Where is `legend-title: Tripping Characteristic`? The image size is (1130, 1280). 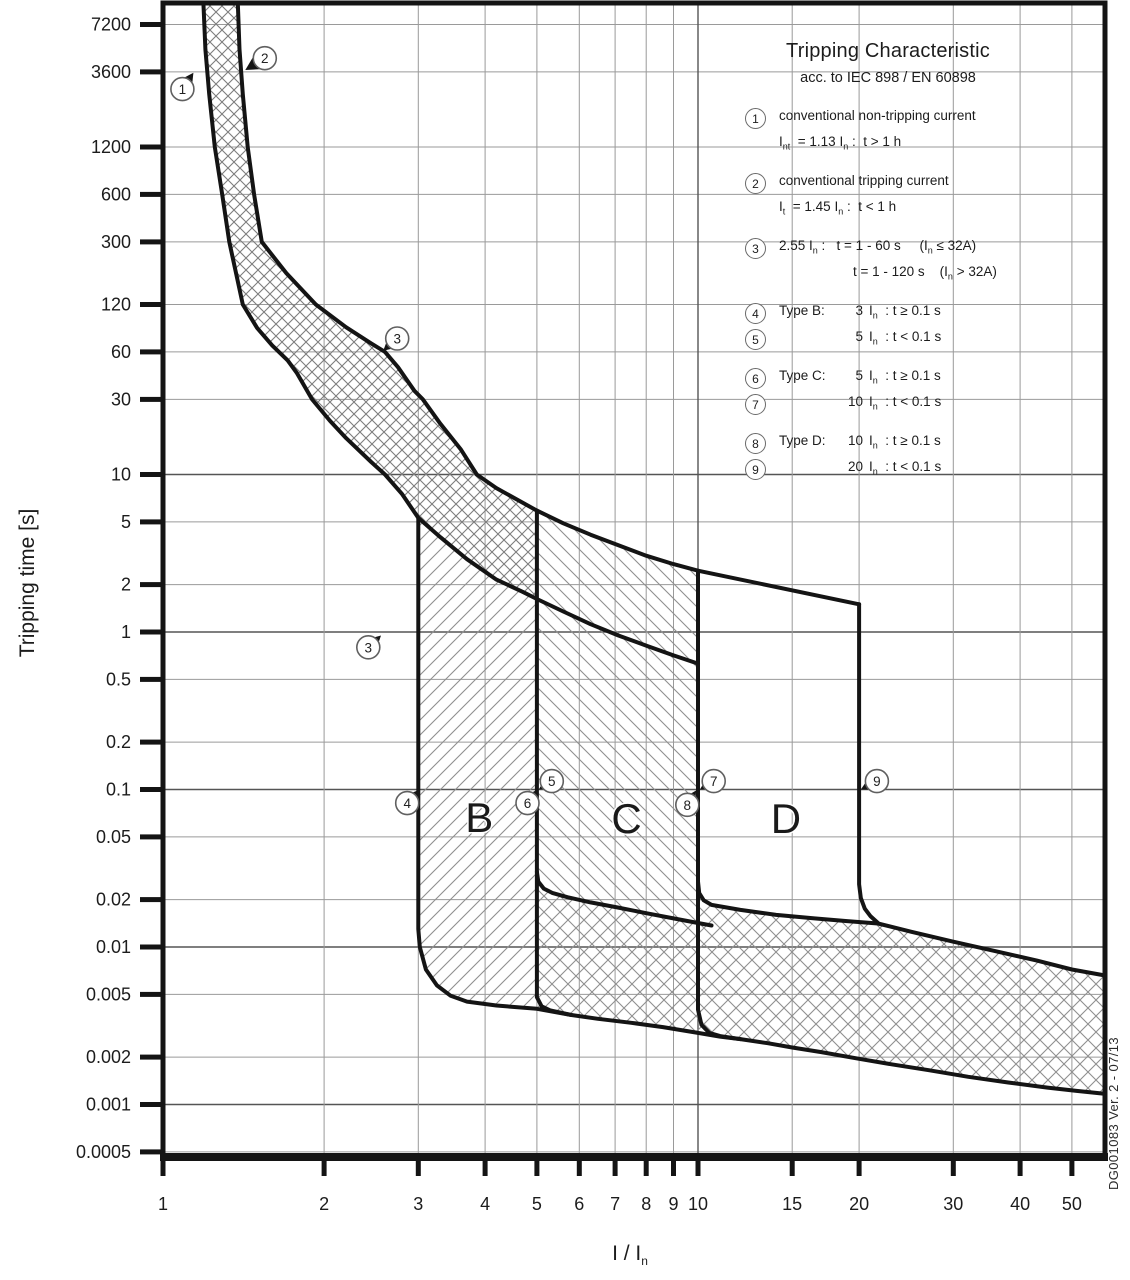
legend-title: Tripping Characteristic is located at coordinates (888, 51).